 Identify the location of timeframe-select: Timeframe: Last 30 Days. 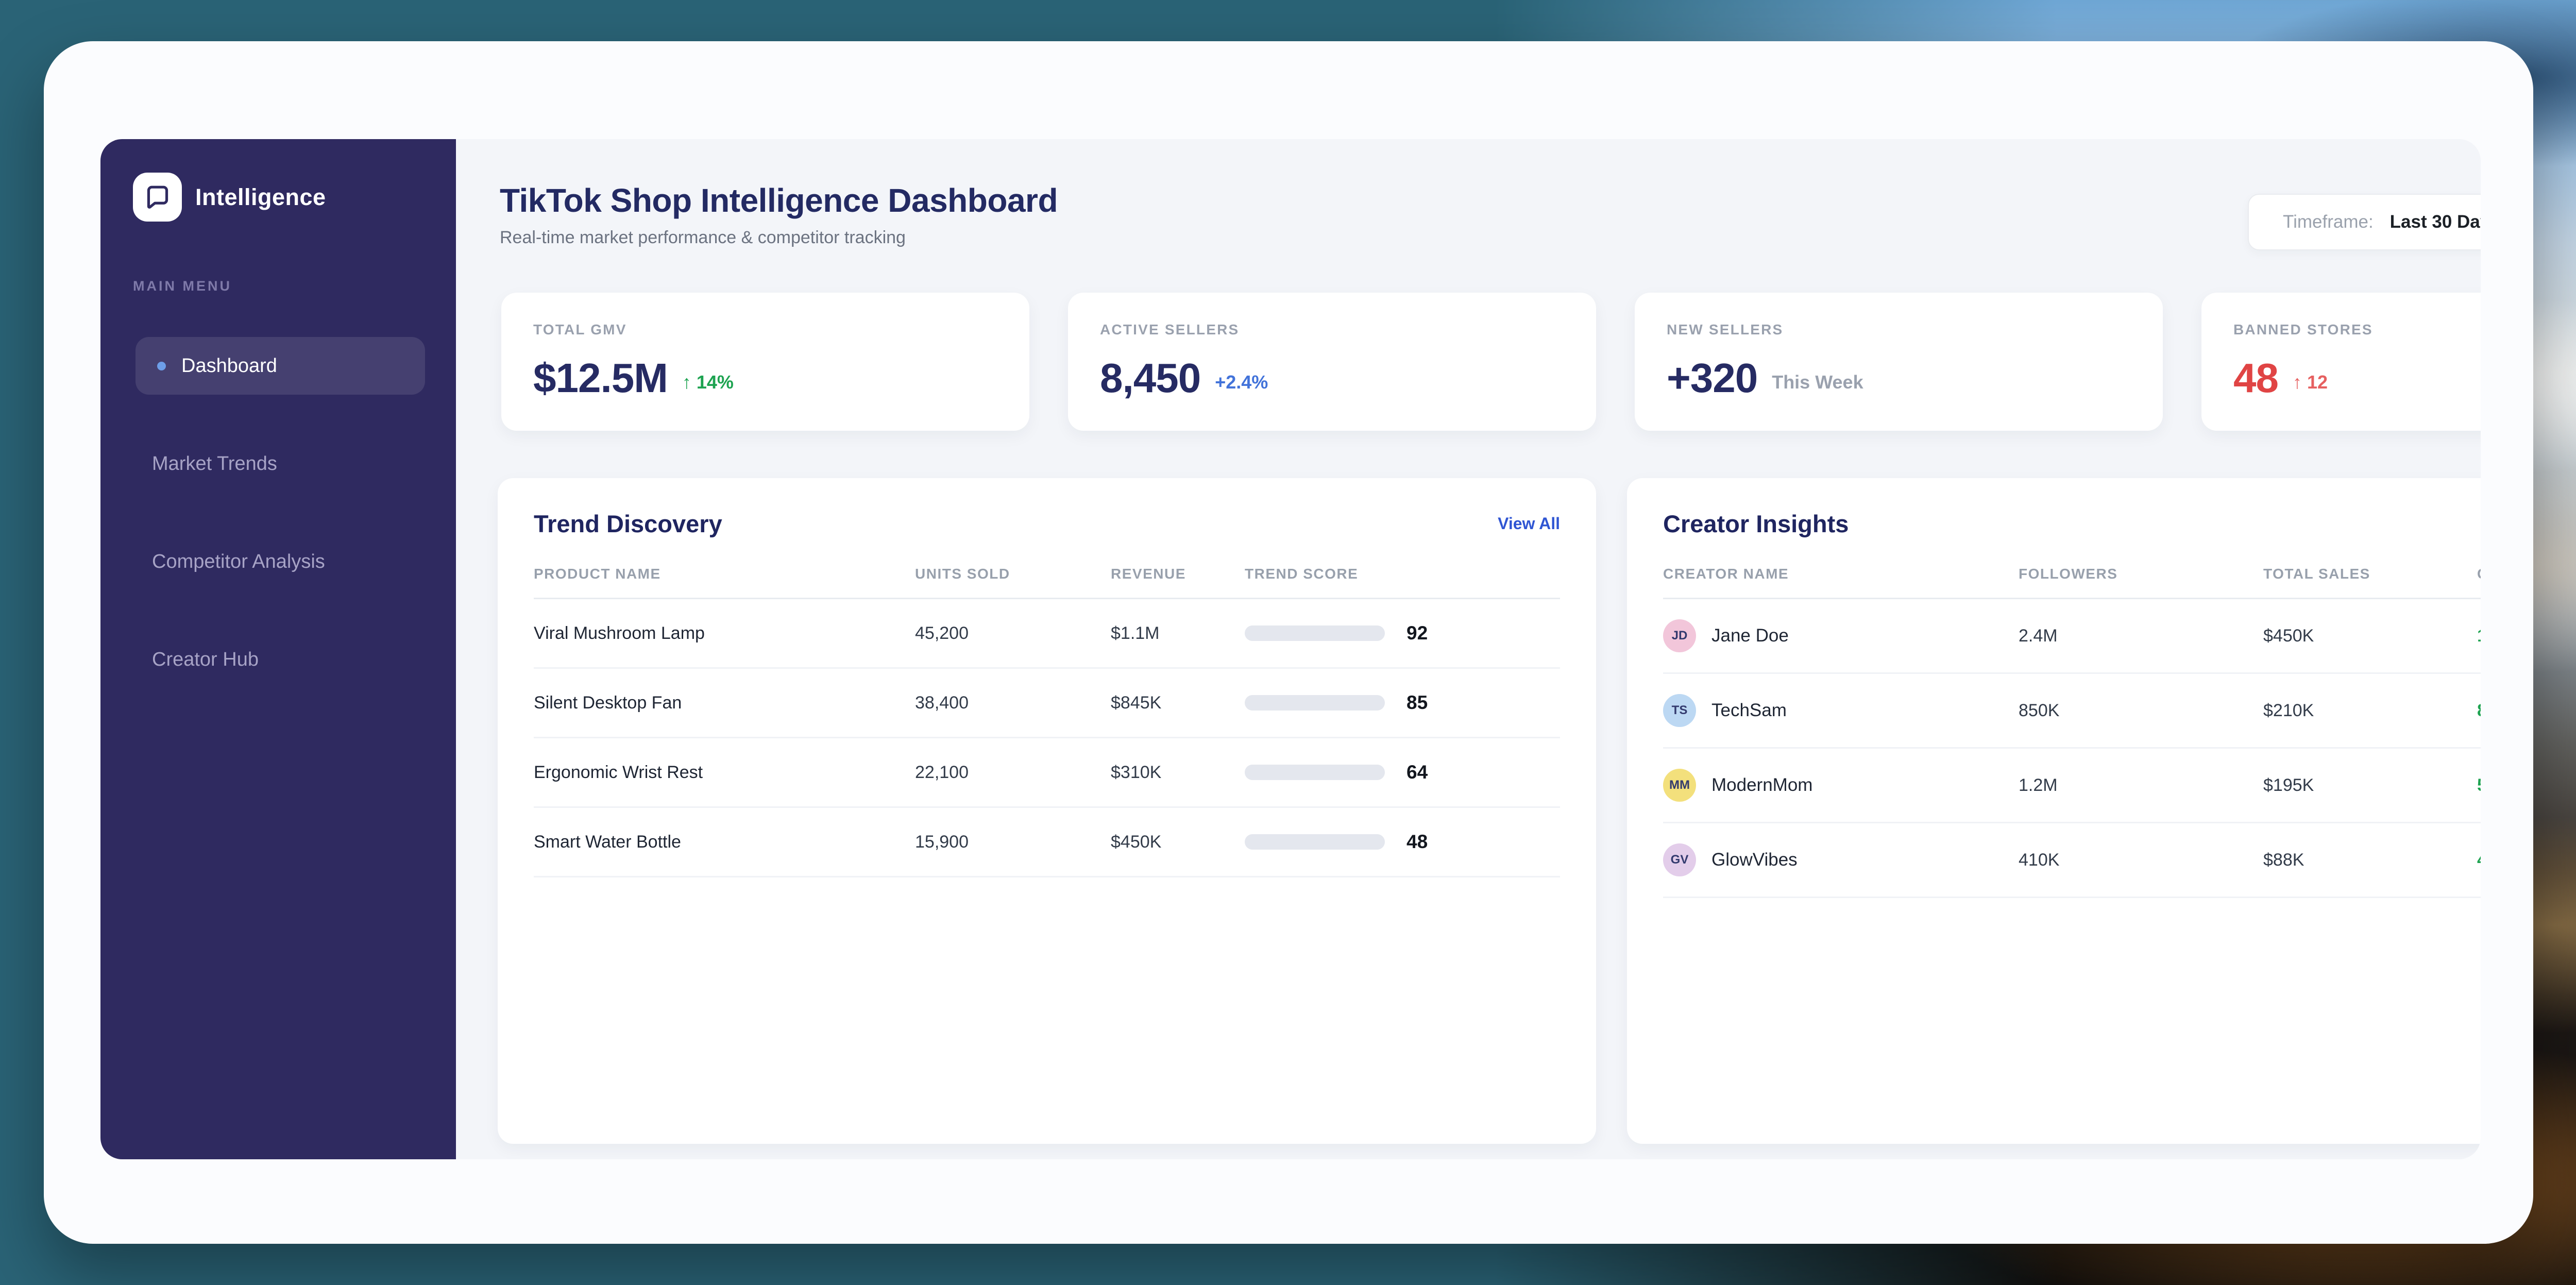
(2365, 222).